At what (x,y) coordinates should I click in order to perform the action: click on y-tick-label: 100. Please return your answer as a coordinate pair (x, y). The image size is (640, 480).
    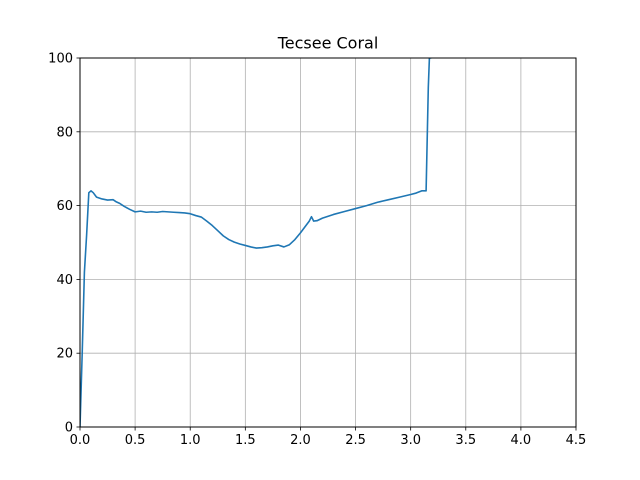
    Looking at the image, I should click on (60, 59).